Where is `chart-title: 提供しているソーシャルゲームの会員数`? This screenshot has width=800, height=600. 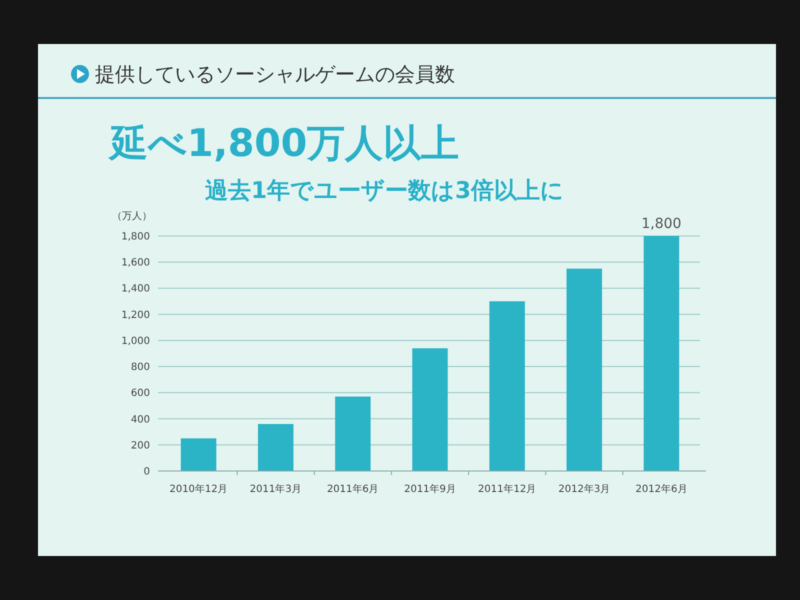 chart-title: 提供しているソーシャルゲームの会員数 is located at coordinates (275, 74).